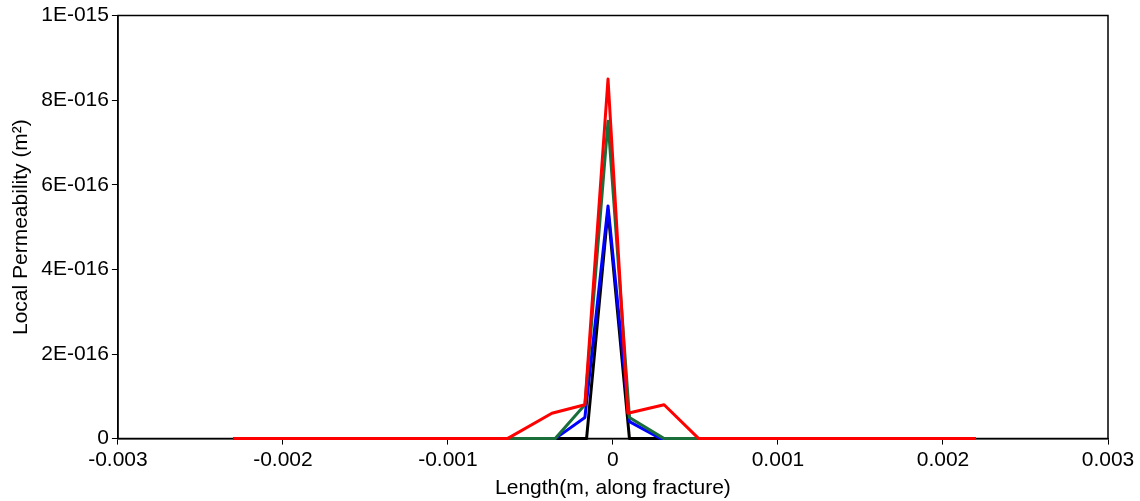  What do you see at coordinates (103, 437) in the screenshot?
I see `y-tick-label: 0` at bounding box center [103, 437].